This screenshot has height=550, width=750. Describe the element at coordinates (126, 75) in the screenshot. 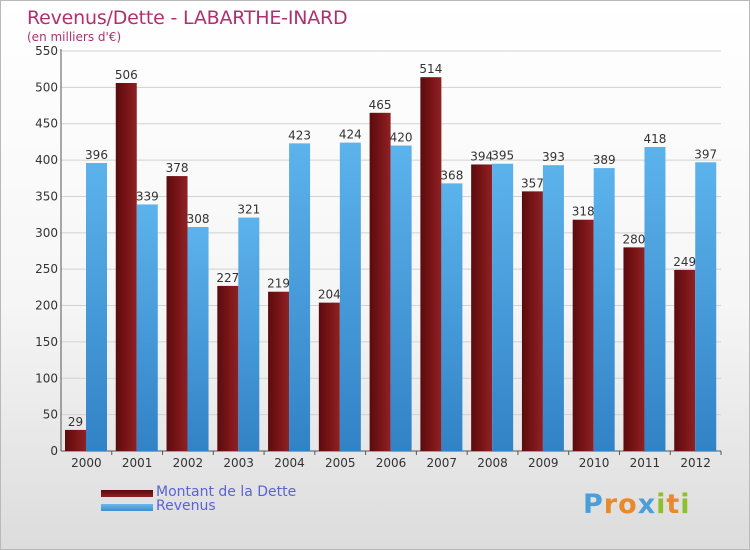

I see `data-label-dette: 506` at that location.